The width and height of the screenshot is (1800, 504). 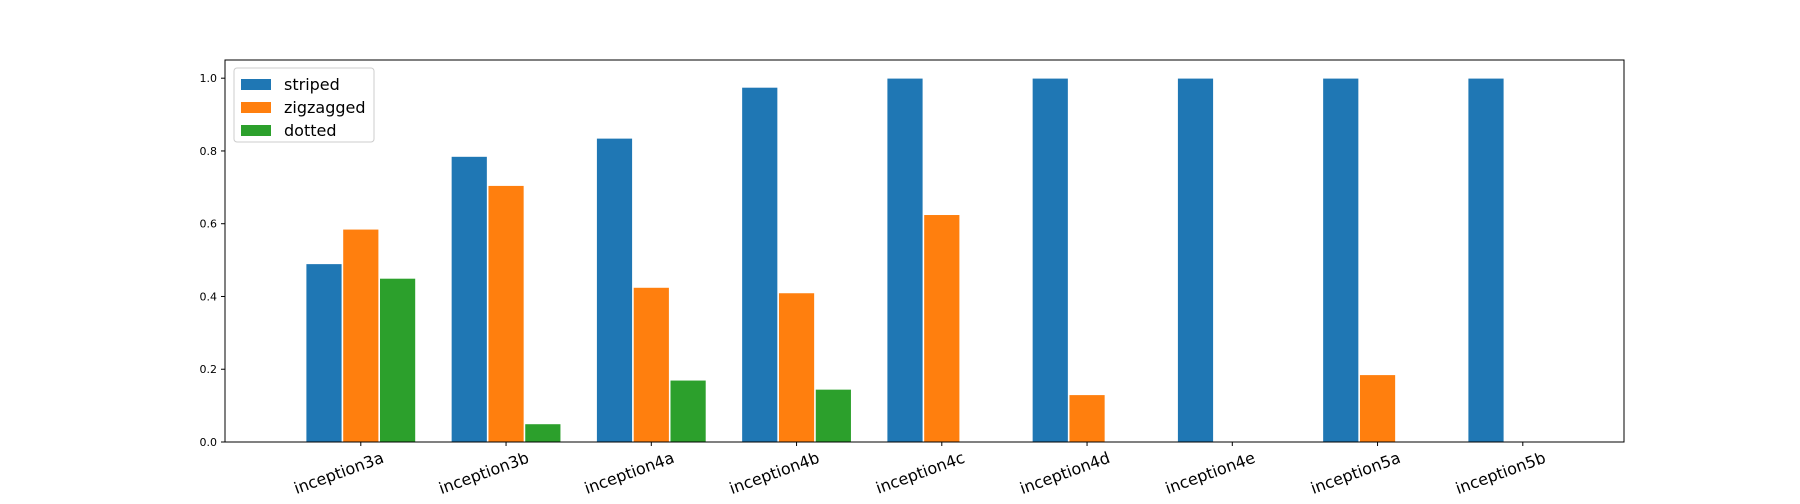 I want to click on y-tick-label: 1.0, so click(x=209, y=78).